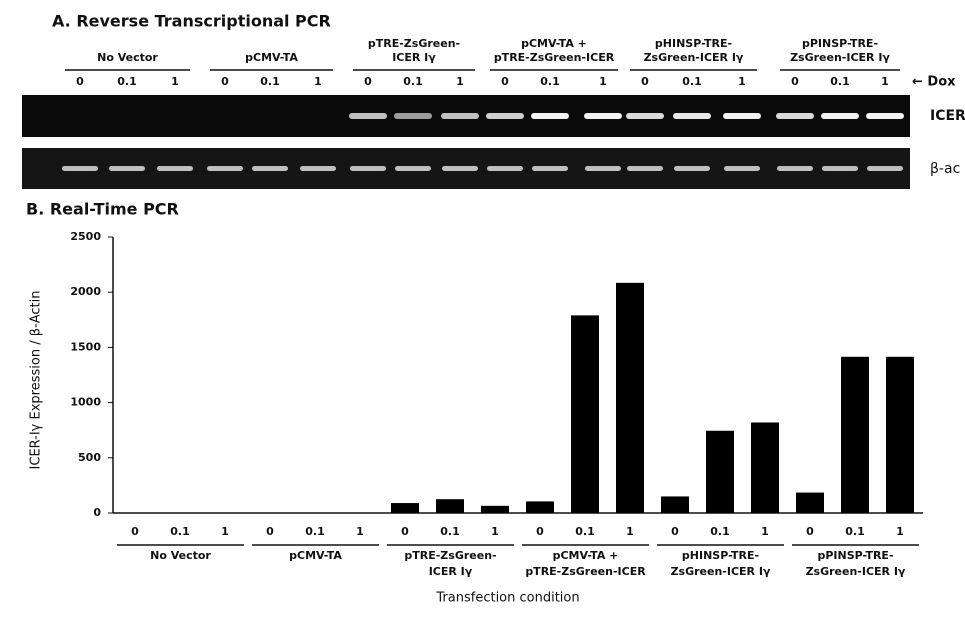  I want to click on y-axis-label: ICER-Iγ Expression / β-Actin, so click(36, 380).